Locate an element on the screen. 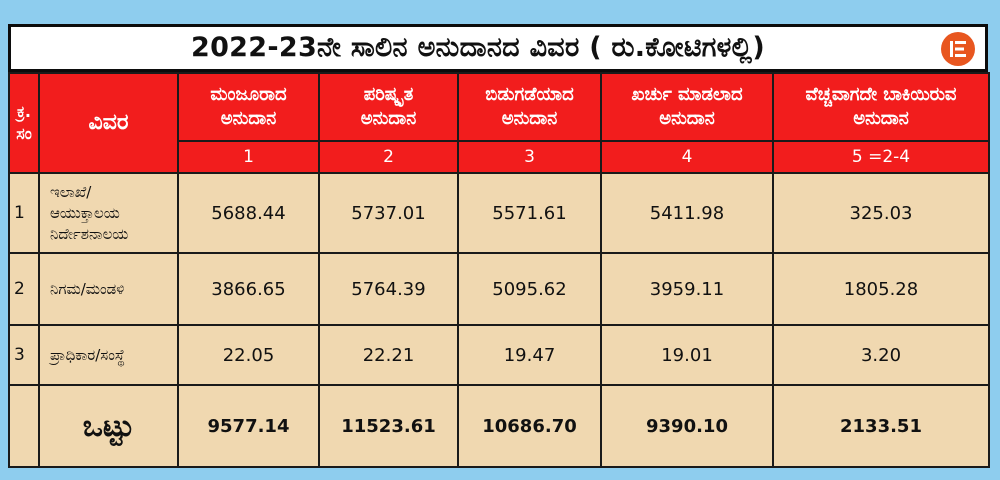  column-number: 1 is located at coordinates (248, 157).